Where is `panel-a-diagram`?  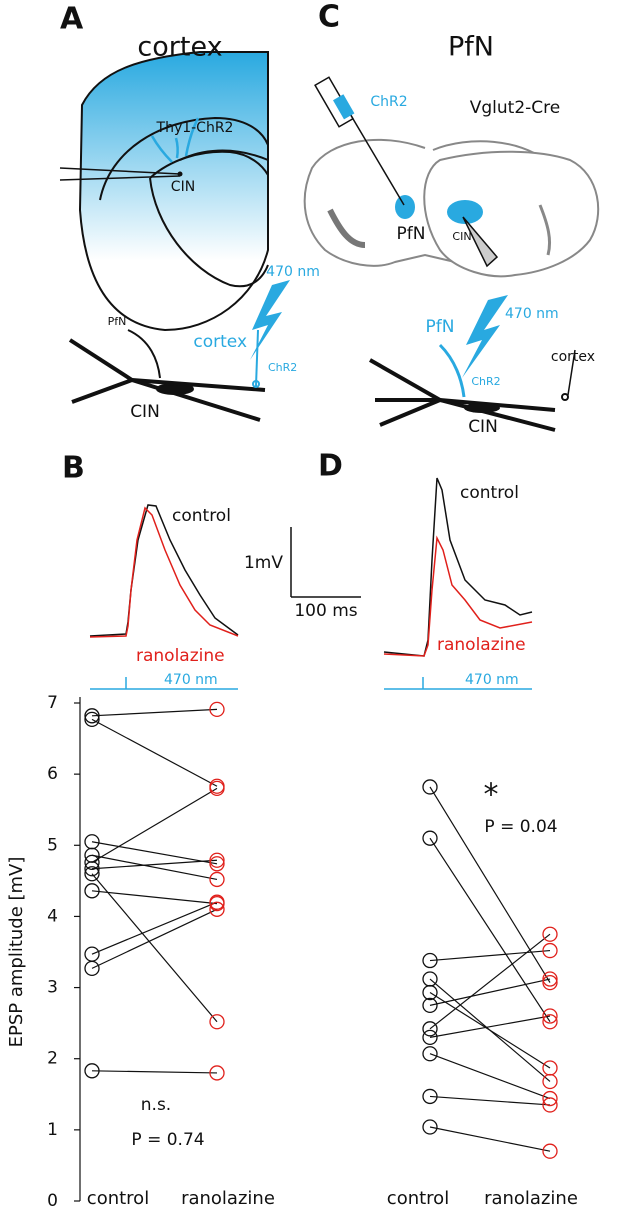
panel-a-diagram is located at coordinates (174, 236).